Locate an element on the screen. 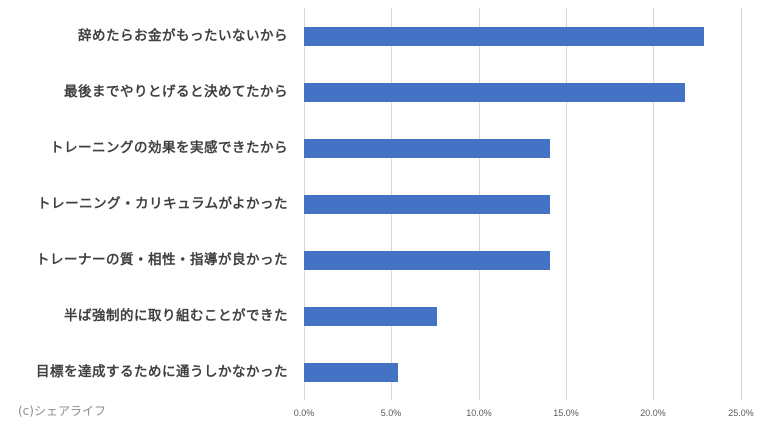 This screenshot has height=430, width=768. category-label: トレーニング・カリキュラムがよかった is located at coordinates (162, 204).